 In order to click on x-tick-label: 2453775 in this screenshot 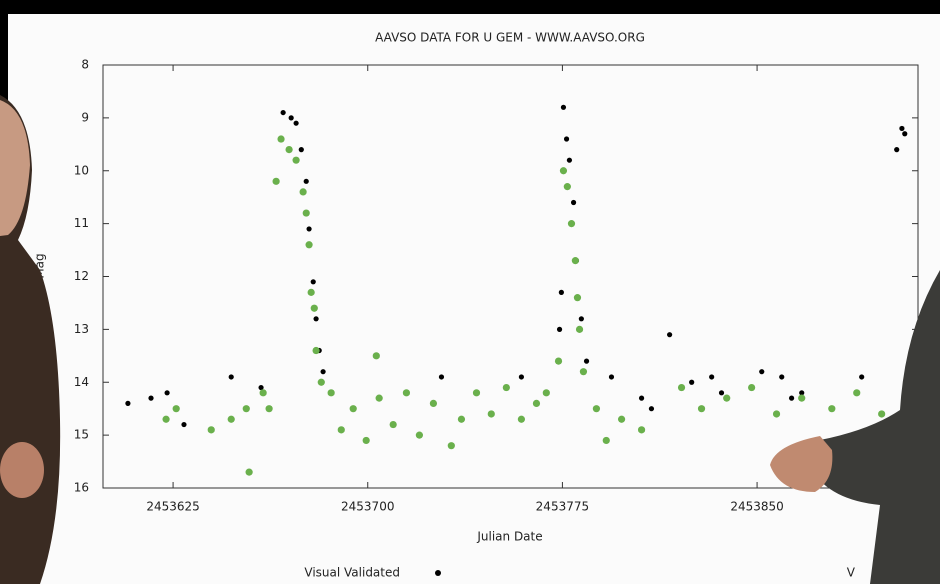, I will do `click(562, 507)`.